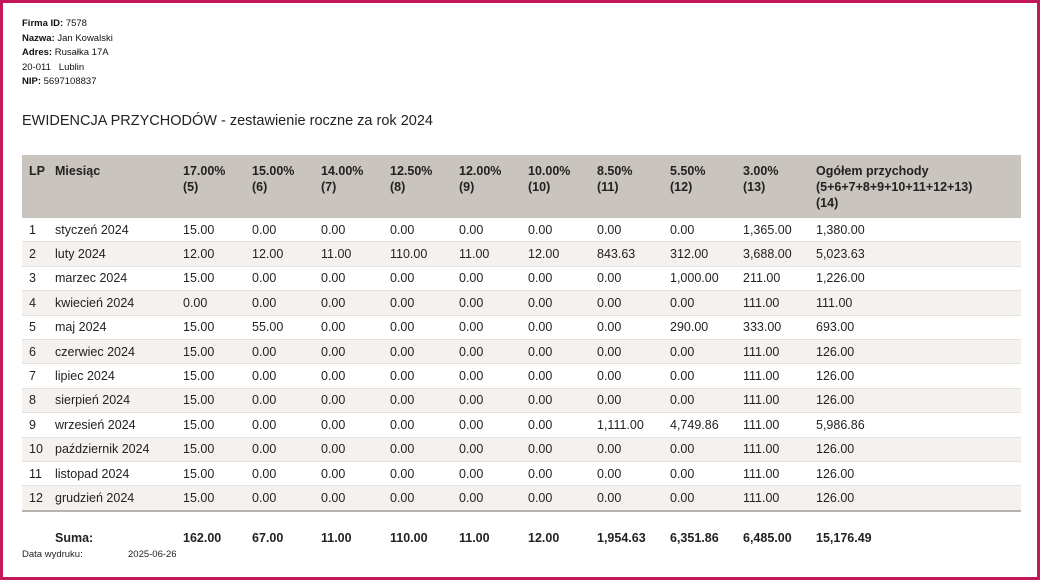 This screenshot has width=1040, height=580. What do you see at coordinates (779, 279) in the screenshot?
I see `amount-cell: 211.00` at bounding box center [779, 279].